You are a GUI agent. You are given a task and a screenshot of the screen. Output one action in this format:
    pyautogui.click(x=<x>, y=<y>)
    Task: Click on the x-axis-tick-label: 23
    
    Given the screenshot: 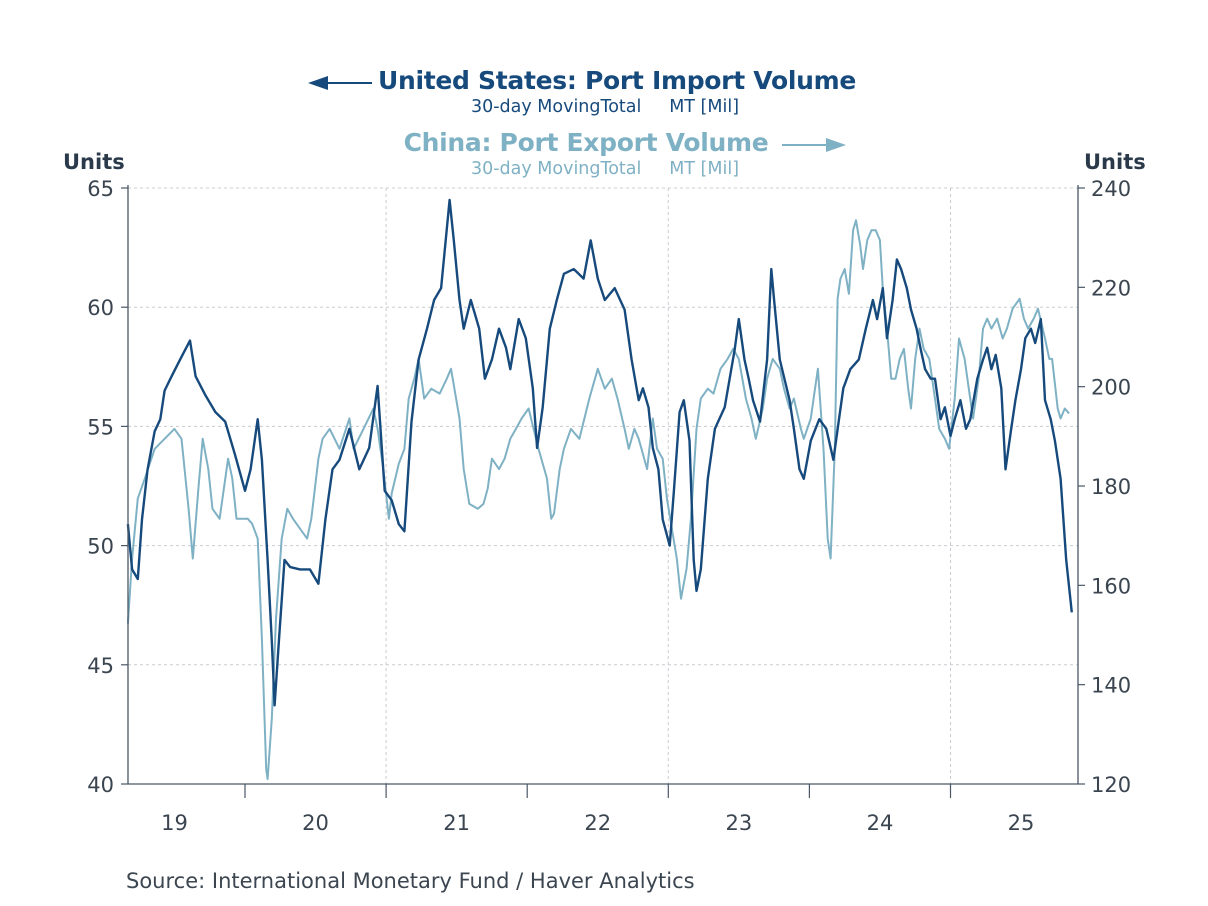 What is the action you would take?
    pyautogui.click(x=738, y=823)
    